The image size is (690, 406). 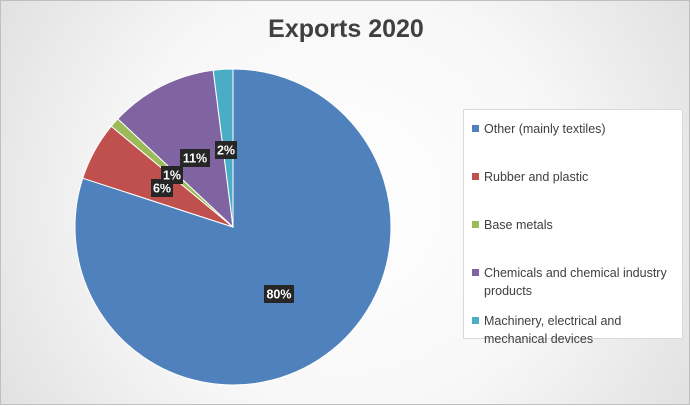 I want to click on legend-label: Other (mainly textiles), so click(x=545, y=129).